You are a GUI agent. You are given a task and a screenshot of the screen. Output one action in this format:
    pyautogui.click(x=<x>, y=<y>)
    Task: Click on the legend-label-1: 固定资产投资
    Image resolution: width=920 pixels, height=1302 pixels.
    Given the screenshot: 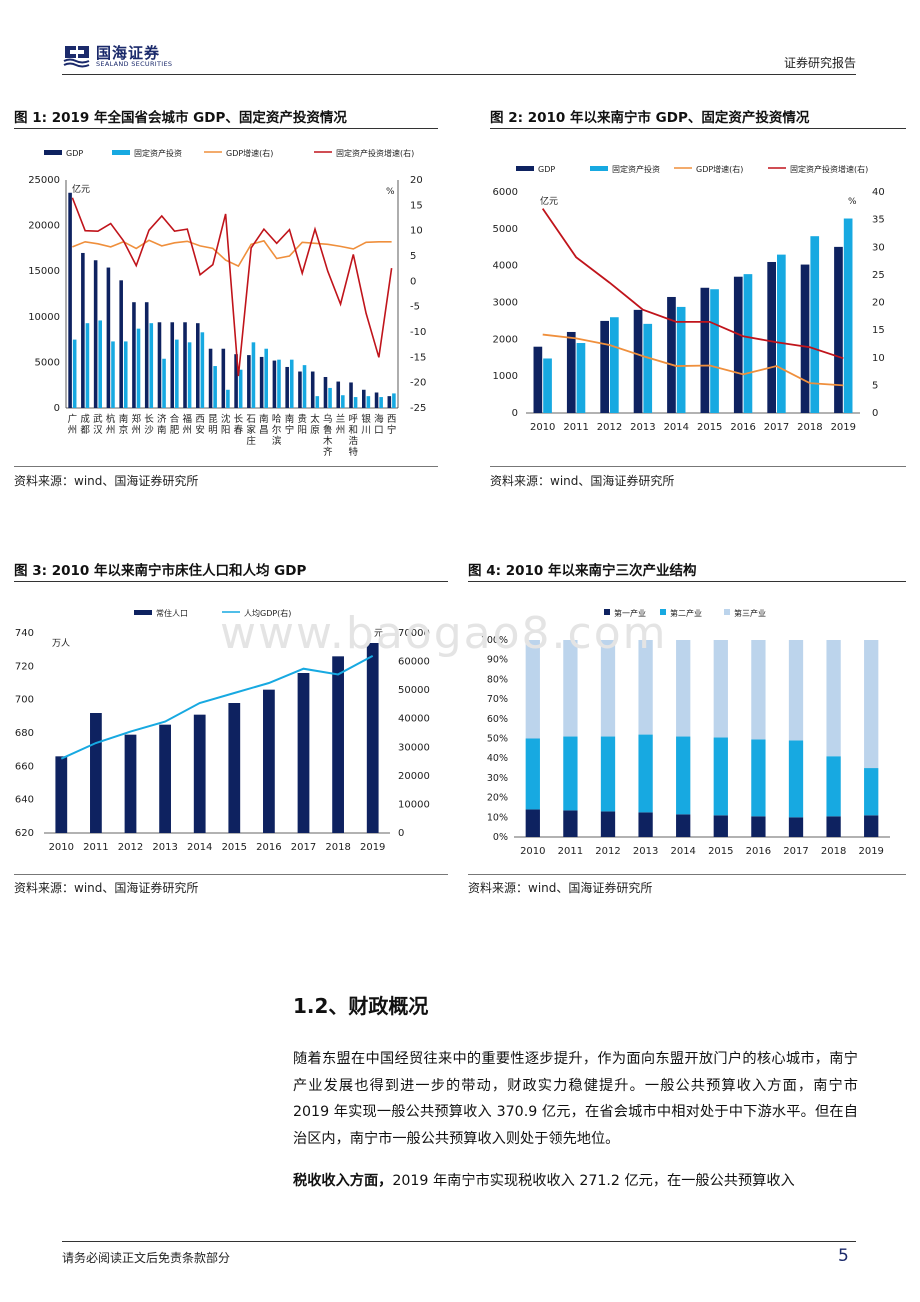 What is the action you would take?
    pyautogui.click(x=636, y=169)
    